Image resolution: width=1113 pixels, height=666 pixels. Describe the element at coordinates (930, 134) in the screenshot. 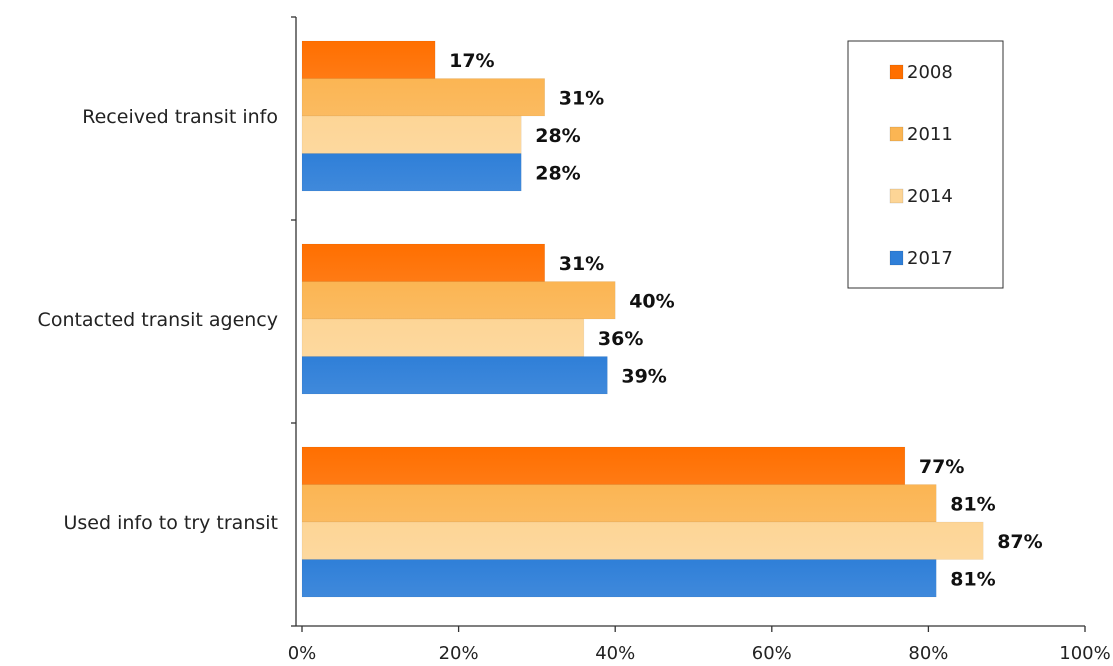

I see `legend-label-2011: 2011` at that location.